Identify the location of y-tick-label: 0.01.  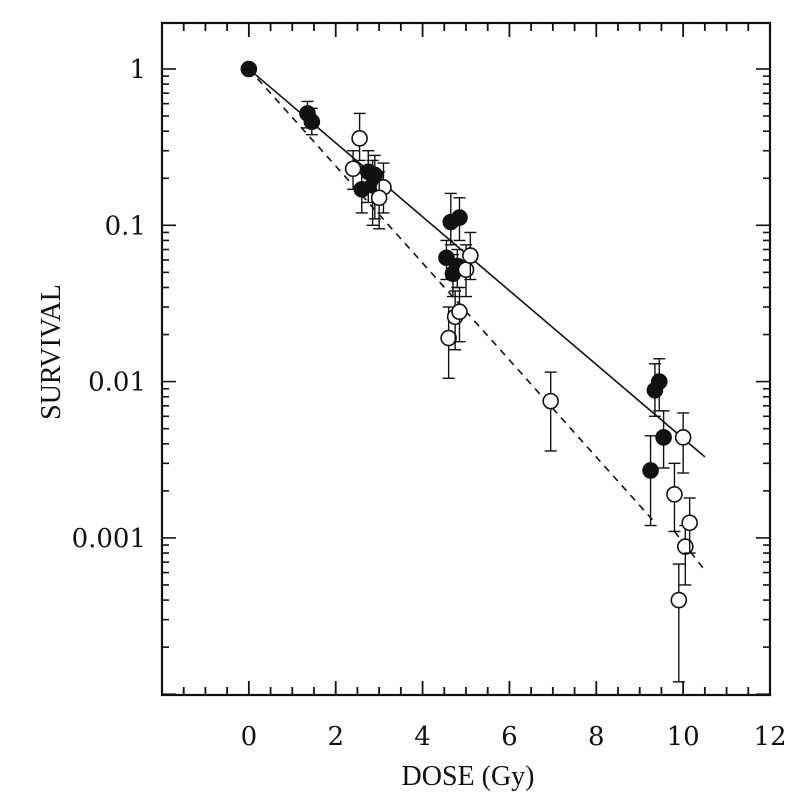
(117, 383).